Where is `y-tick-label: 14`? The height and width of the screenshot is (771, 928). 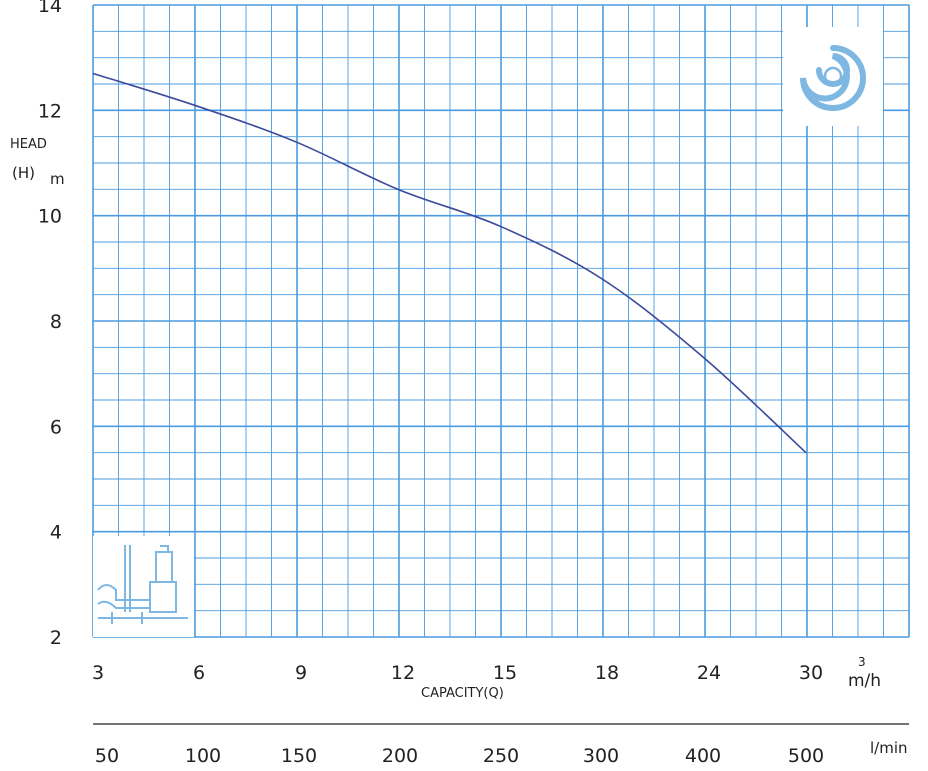
y-tick-label: 14 is located at coordinates (50, 8).